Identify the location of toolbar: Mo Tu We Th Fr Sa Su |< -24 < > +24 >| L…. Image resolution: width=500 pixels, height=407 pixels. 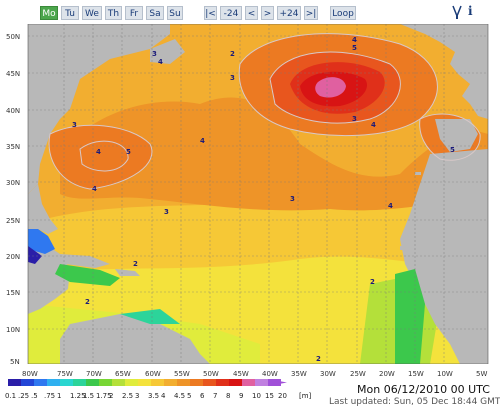
(250, 12).